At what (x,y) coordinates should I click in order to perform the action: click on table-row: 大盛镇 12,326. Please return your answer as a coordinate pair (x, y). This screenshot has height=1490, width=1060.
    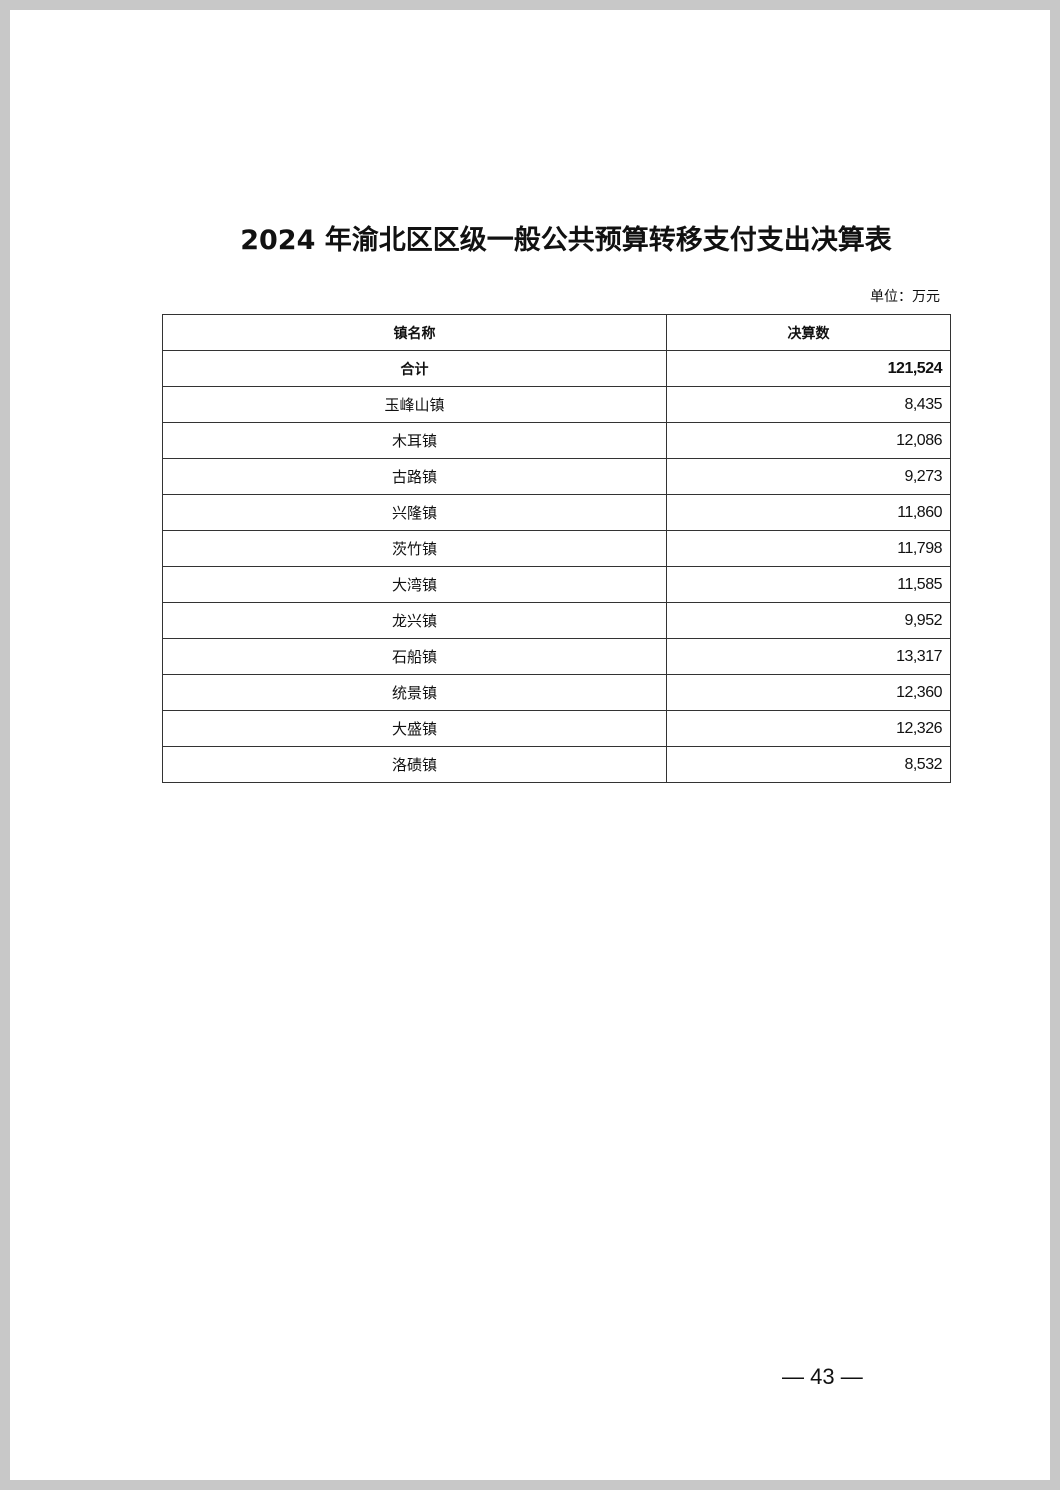
    Looking at the image, I should click on (556, 728).